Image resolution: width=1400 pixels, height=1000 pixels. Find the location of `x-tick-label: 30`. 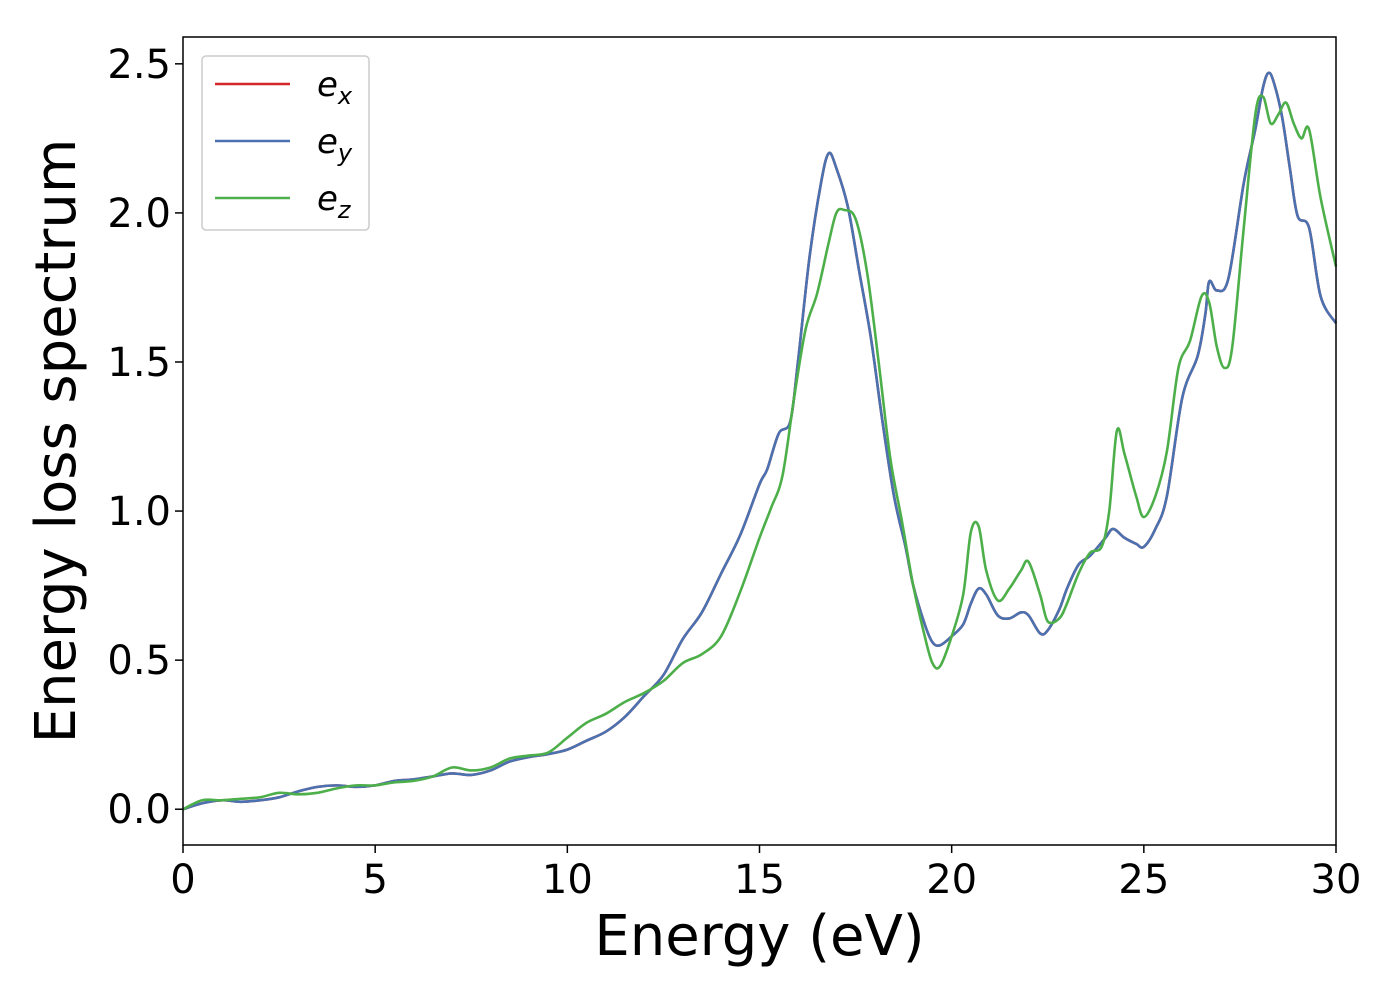

x-tick-label: 30 is located at coordinates (1336, 880).